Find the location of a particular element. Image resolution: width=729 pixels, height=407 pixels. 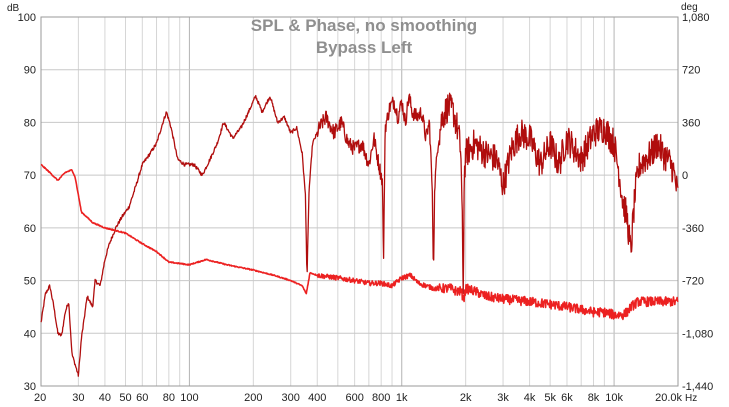

y-left-tick-label: 80 is located at coordinates (30, 123).